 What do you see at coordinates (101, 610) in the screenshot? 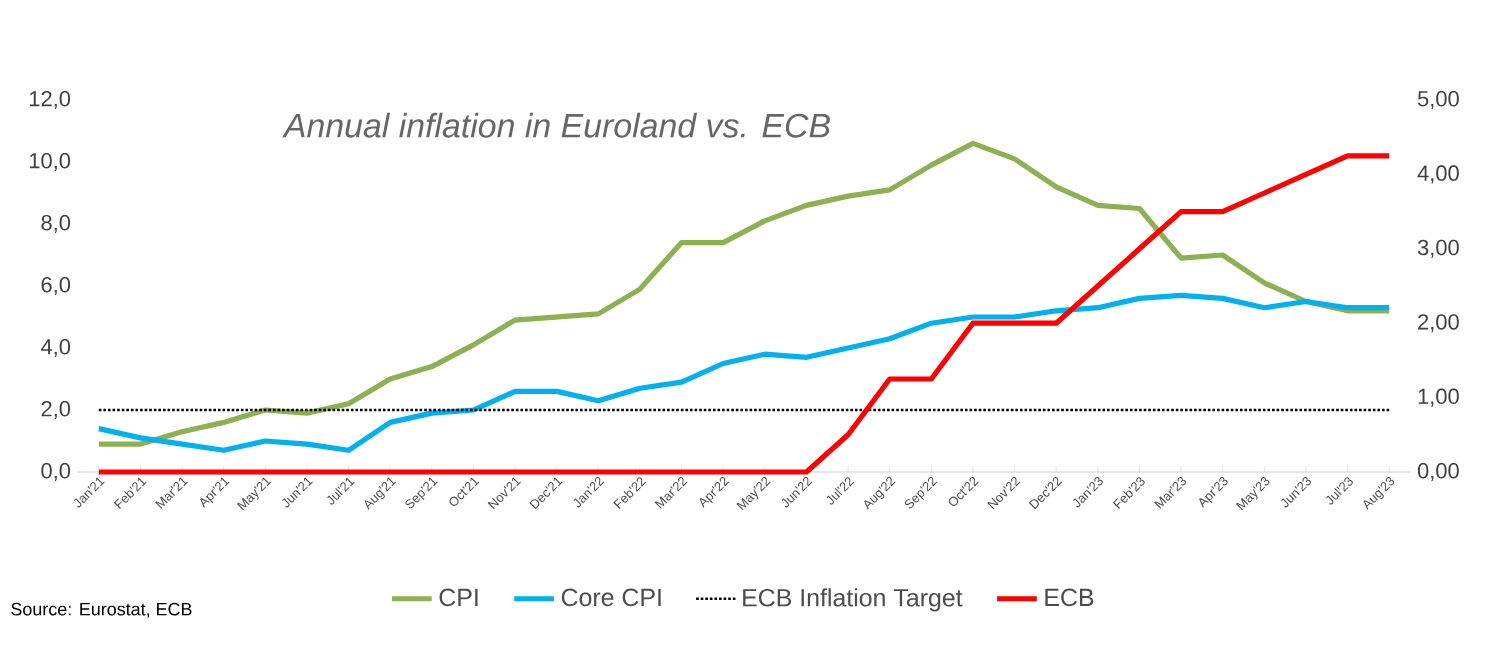
I see `source-note: Source: Eurostat, ECB` at bounding box center [101, 610].